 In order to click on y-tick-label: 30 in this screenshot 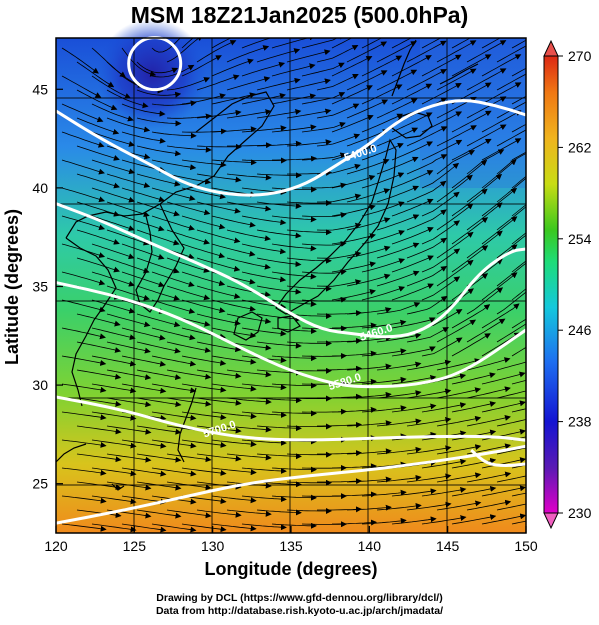, I will do `click(40, 385)`.